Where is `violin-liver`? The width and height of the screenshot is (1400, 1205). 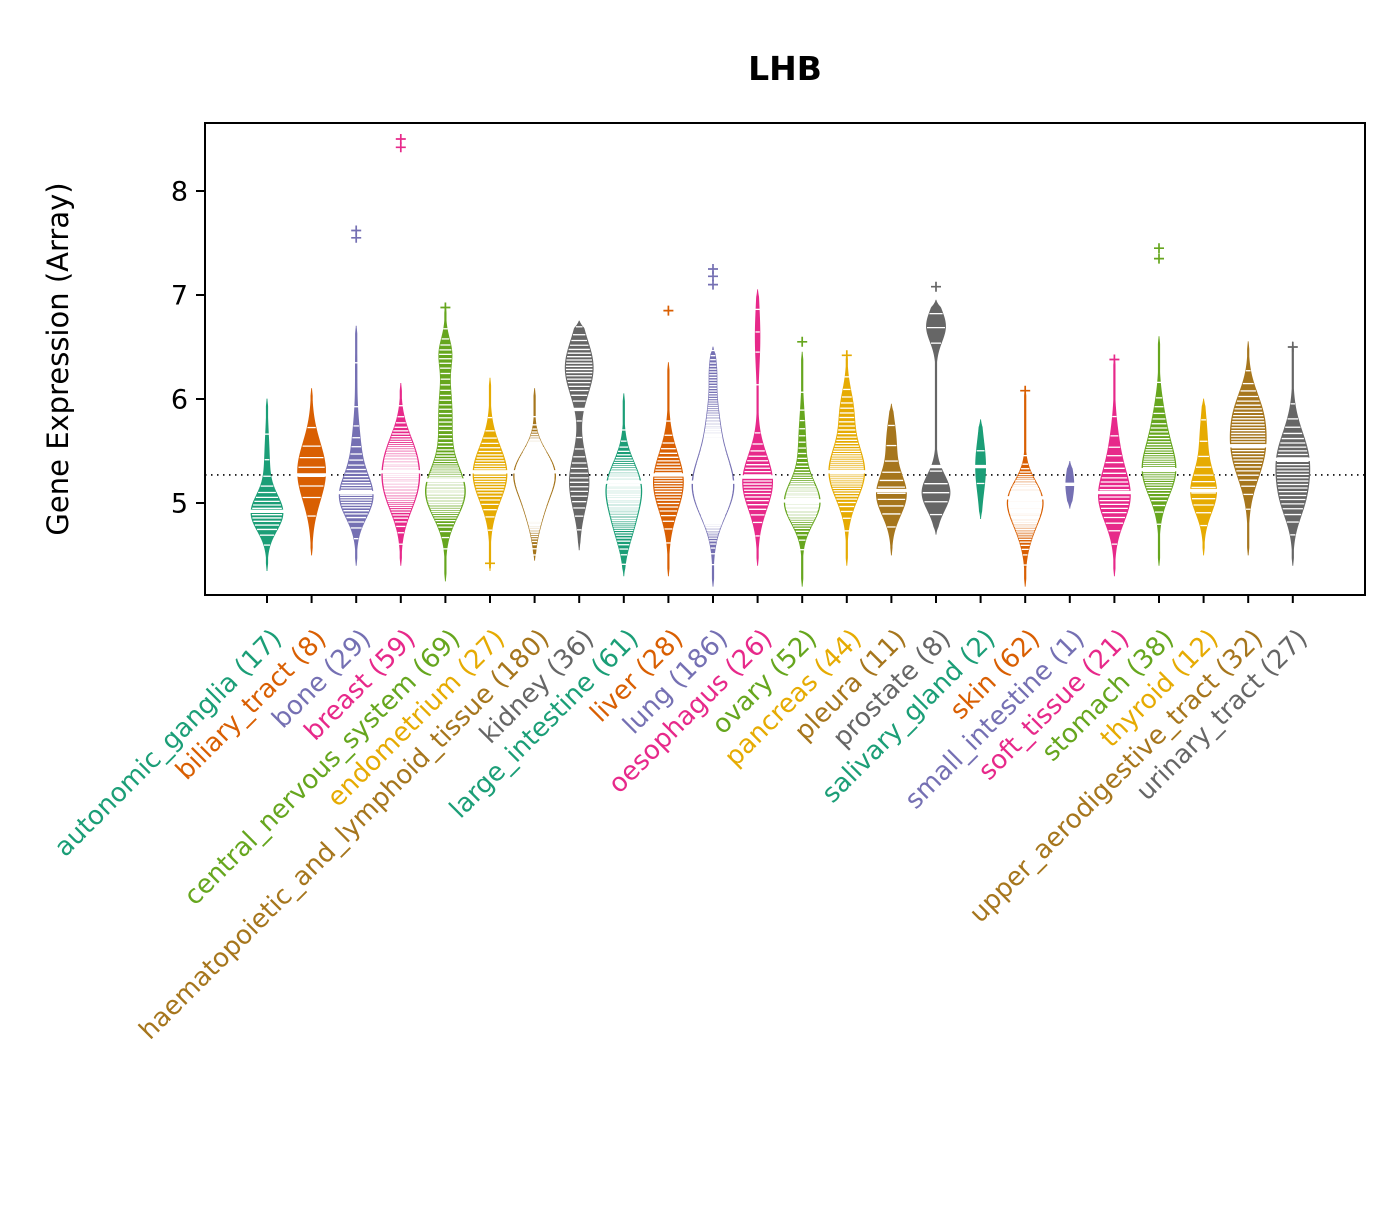 violin-liver is located at coordinates (668, 441).